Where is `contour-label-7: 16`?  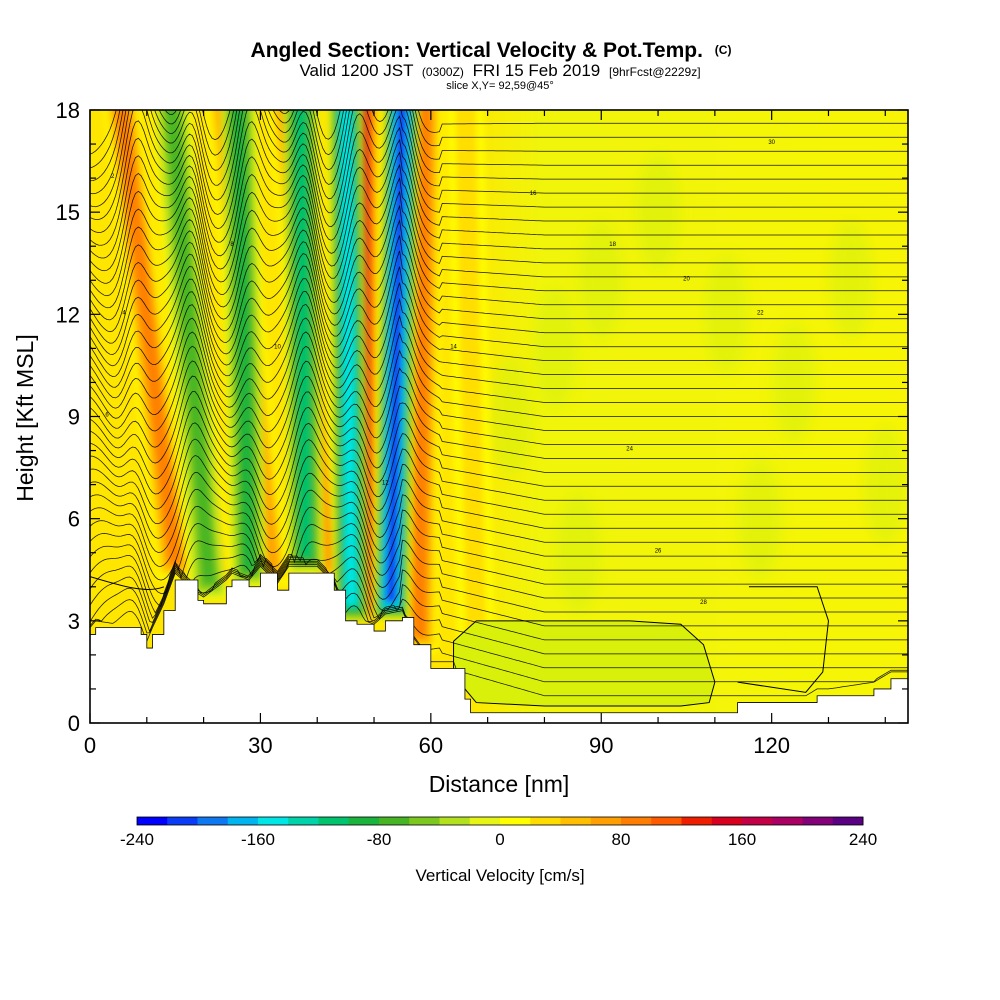
contour-label-7: 16 is located at coordinates (533, 194).